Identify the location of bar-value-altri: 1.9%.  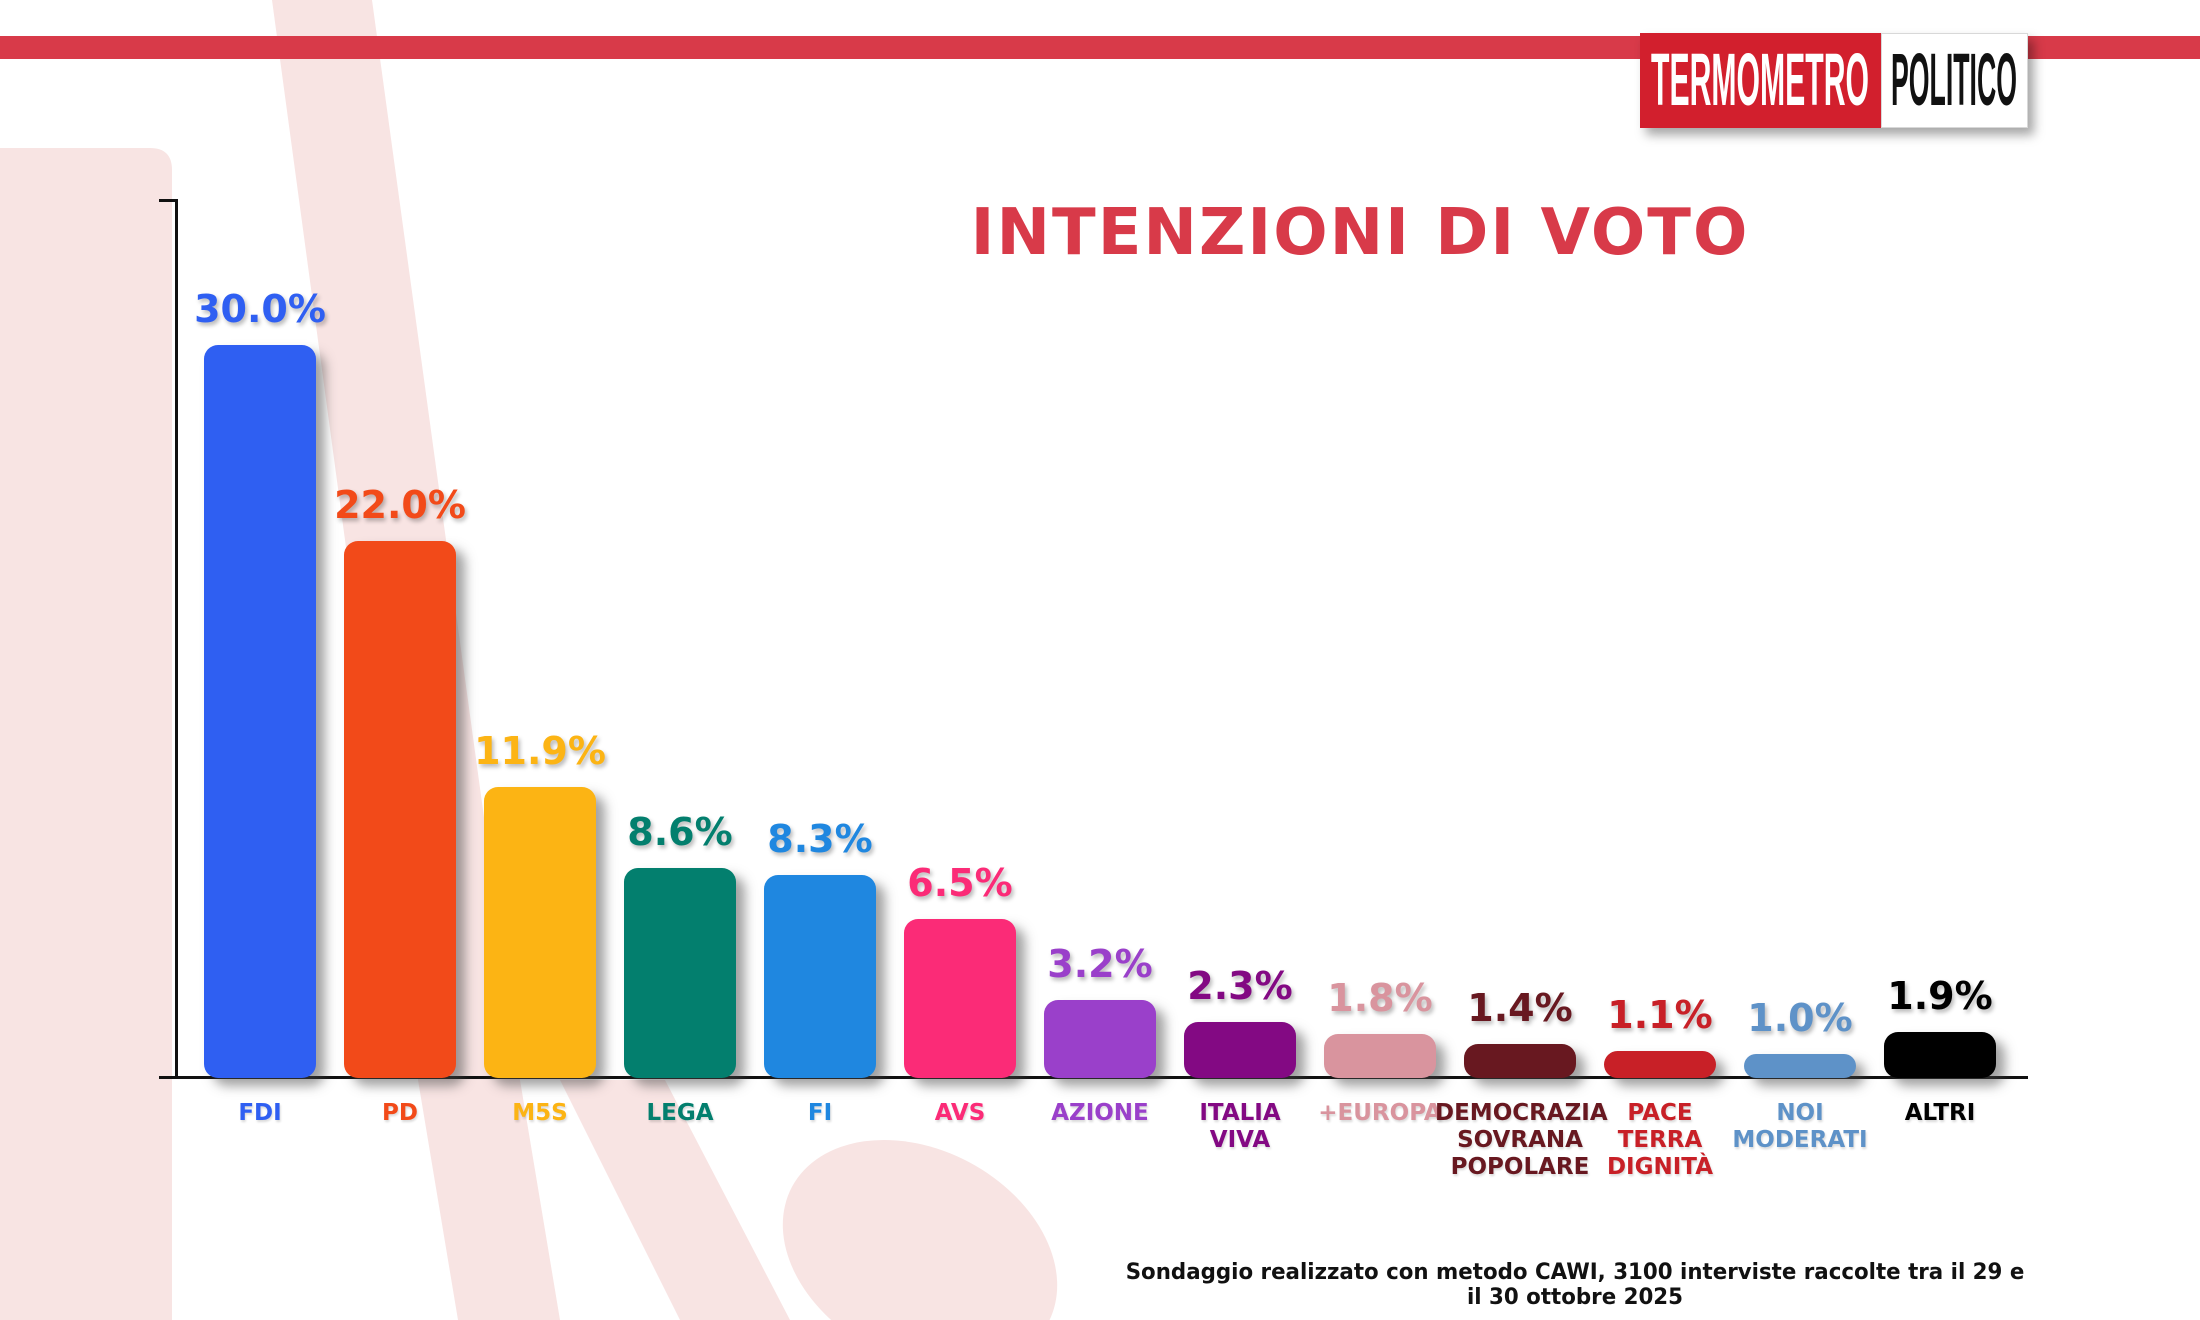
(1940, 996).